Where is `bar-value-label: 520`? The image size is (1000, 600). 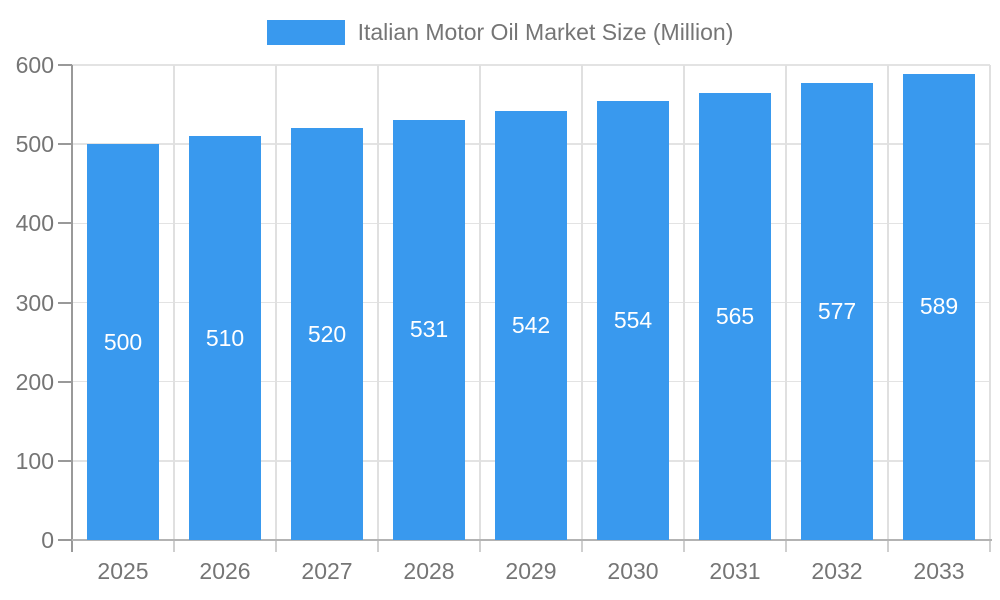
bar-value-label: 520 is located at coordinates (327, 333).